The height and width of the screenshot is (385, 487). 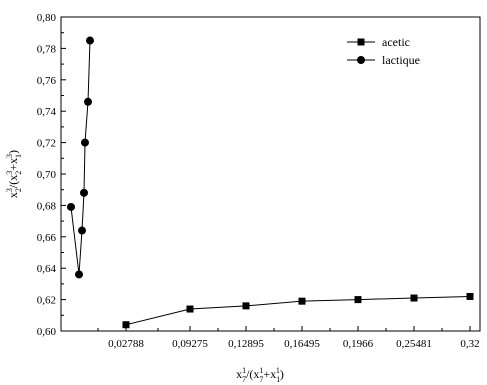 What do you see at coordinates (190, 344) in the screenshot?
I see `x-tick-label: 0,09275` at bounding box center [190, 344].